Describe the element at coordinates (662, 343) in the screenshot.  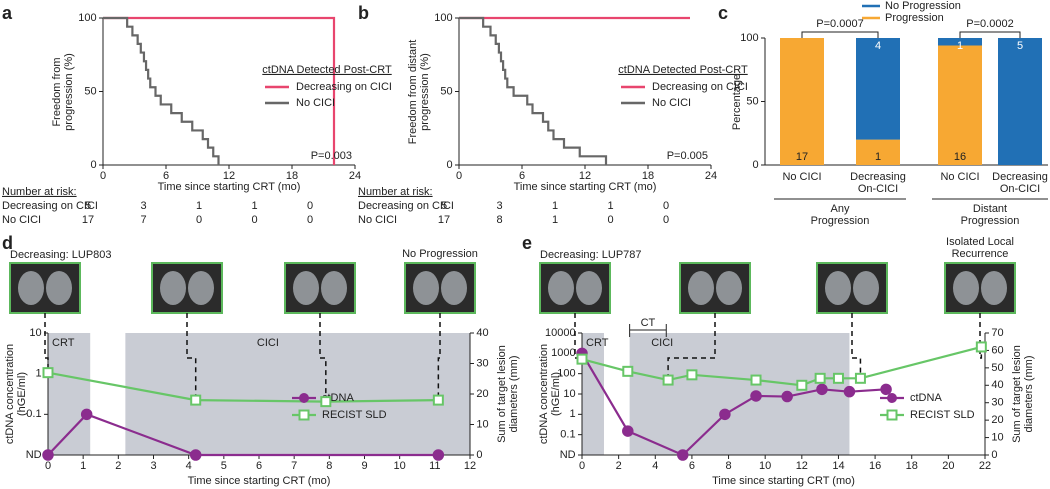
I see `span-label: CICI` at that location.